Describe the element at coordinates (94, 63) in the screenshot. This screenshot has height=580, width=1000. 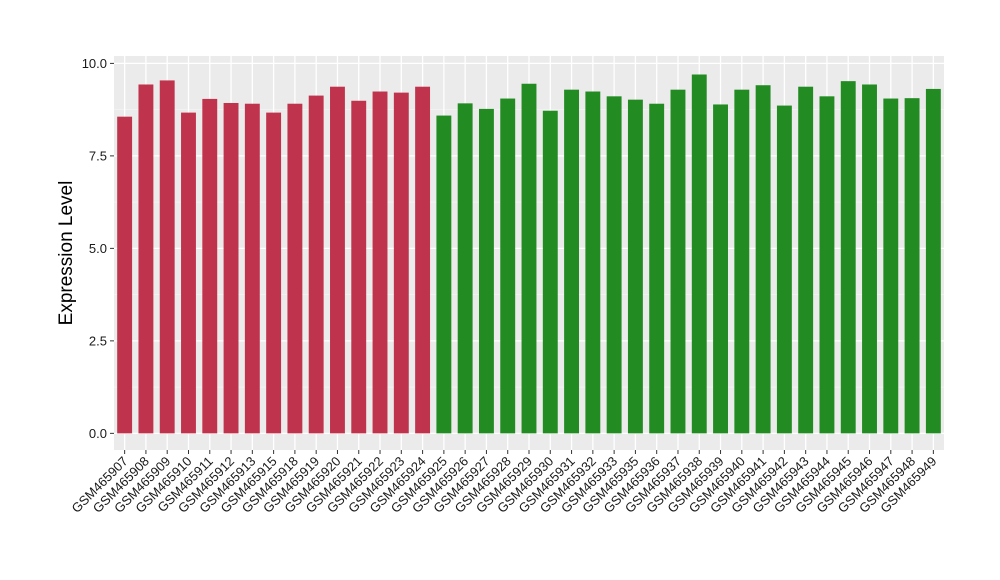
I see `y-tick-label: 10.0` at that location.